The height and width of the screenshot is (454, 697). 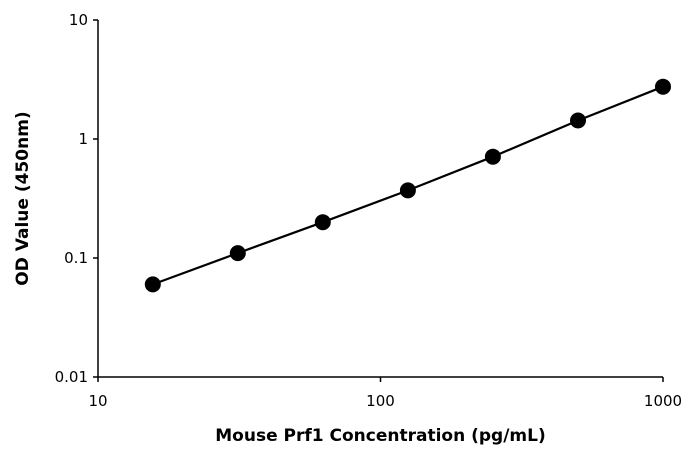 I want to click on y-tick-label: 1, so click(x=83, y=139).